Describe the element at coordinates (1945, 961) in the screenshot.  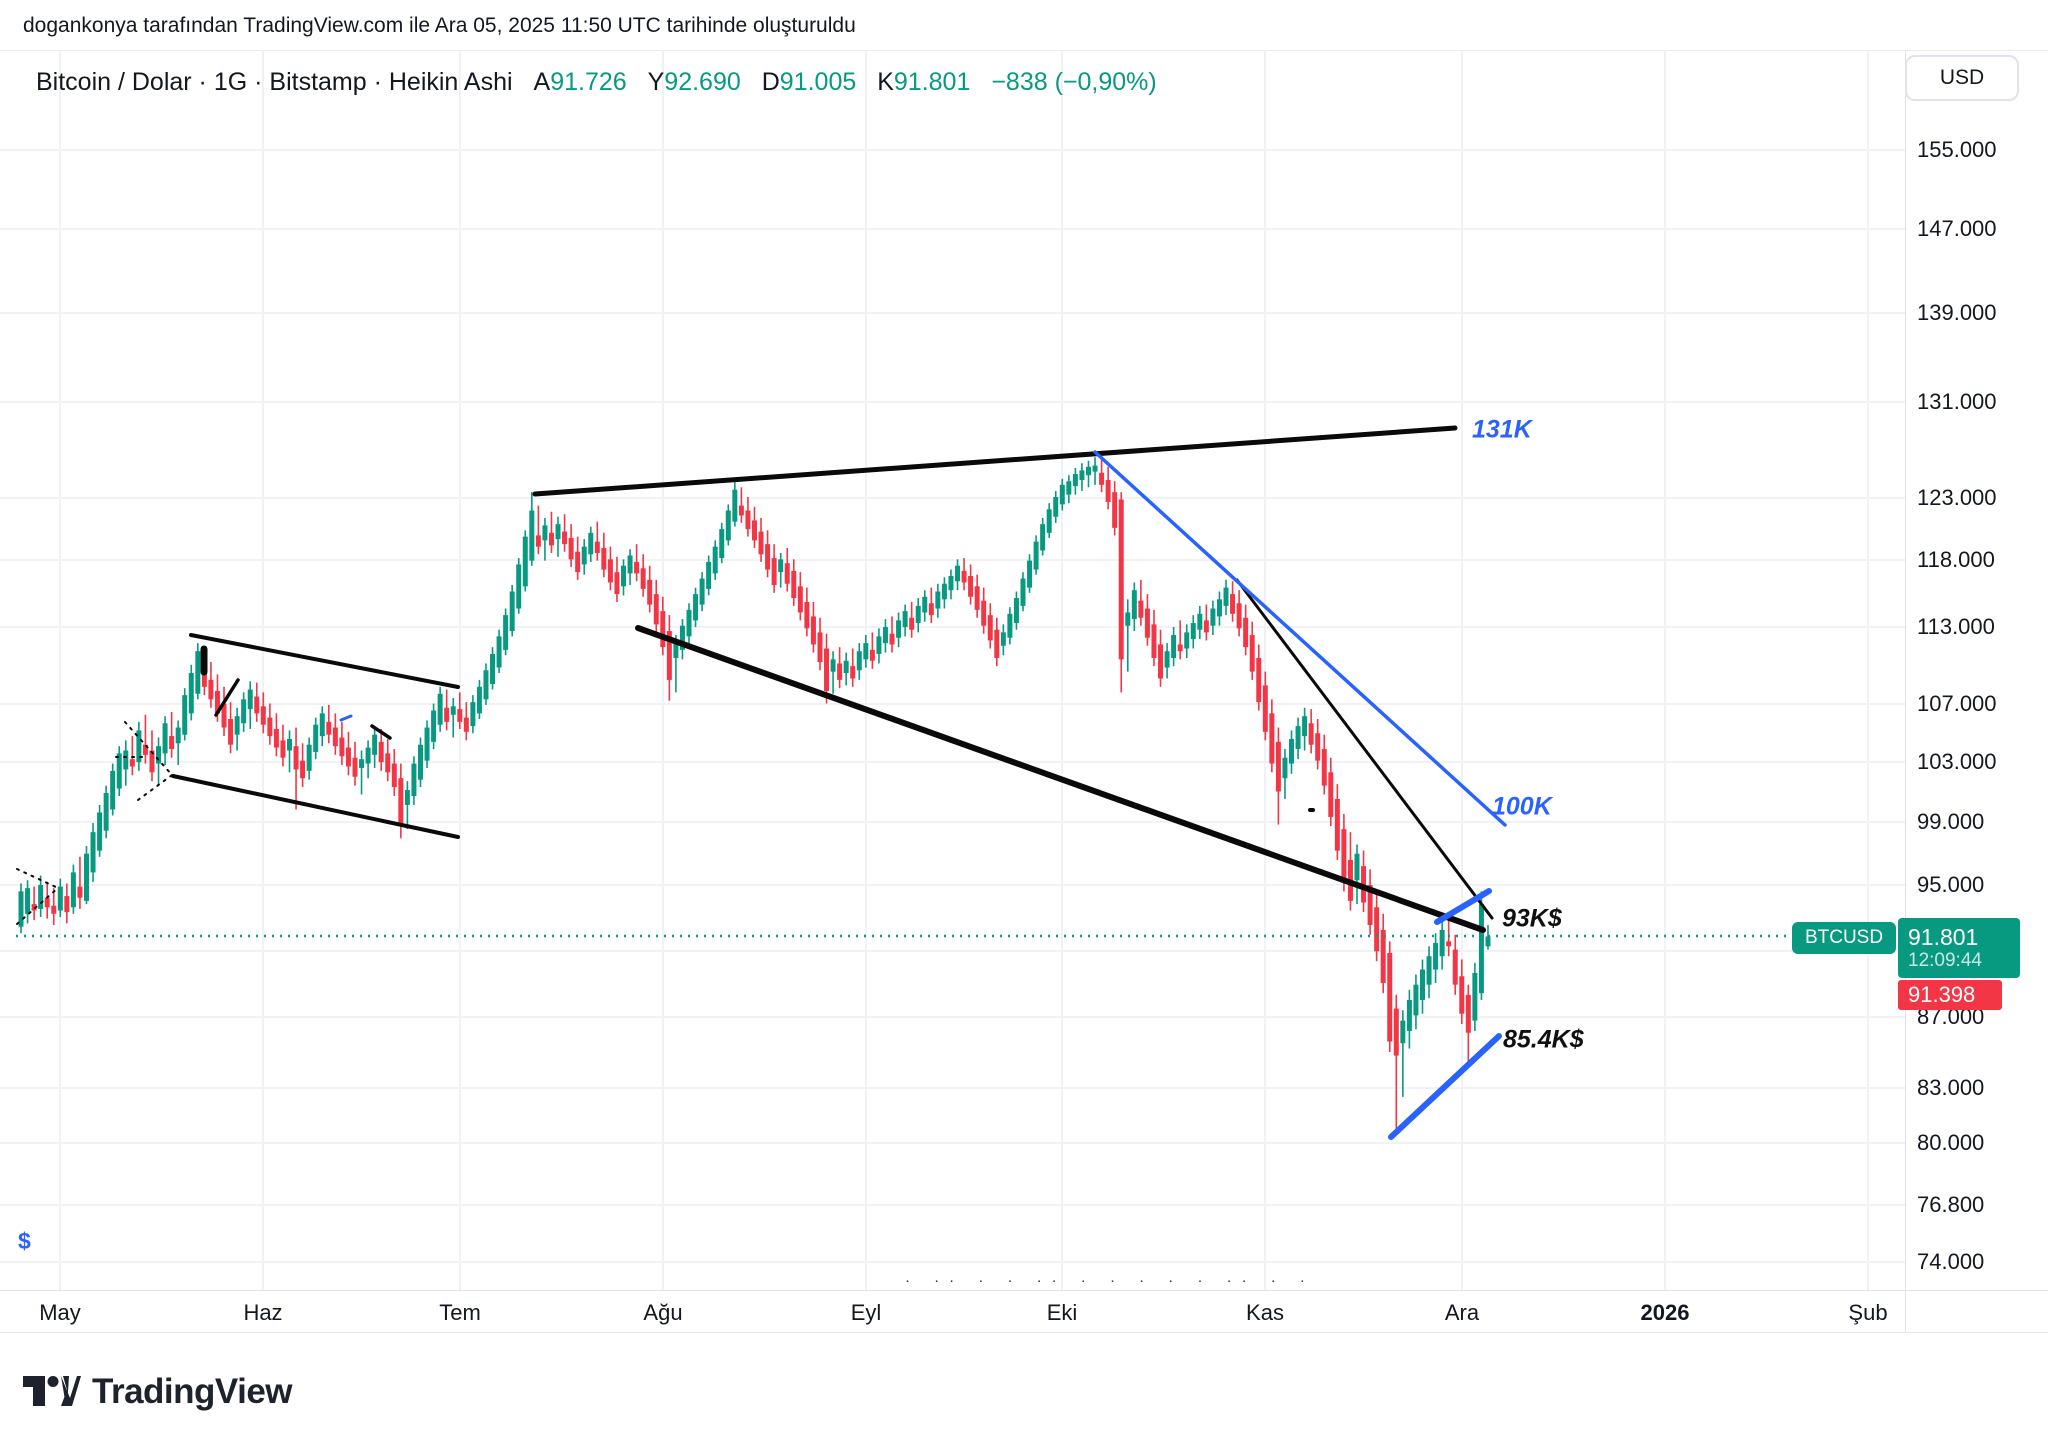
I see `bar-countdown: 12:09:44` at that location.